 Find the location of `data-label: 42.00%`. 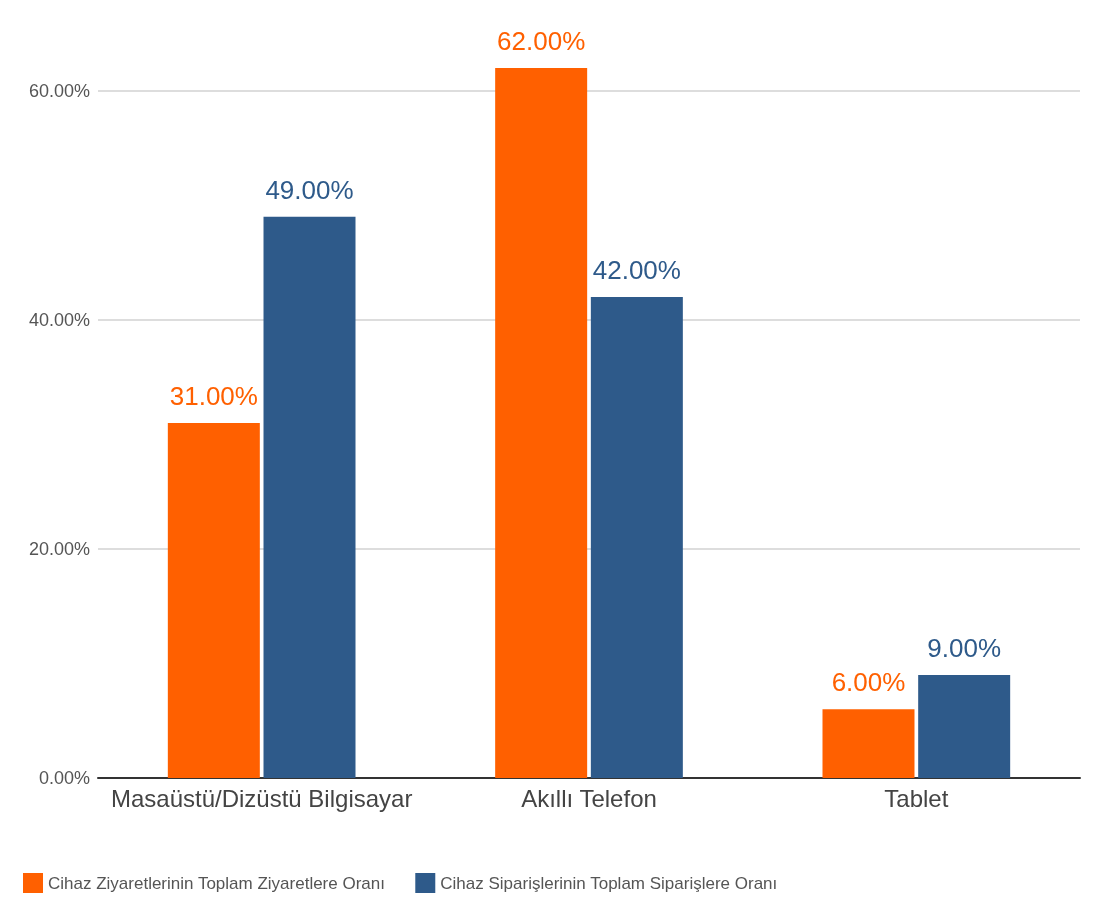

data-label: 42.00% is located at coordinates (636, 270).